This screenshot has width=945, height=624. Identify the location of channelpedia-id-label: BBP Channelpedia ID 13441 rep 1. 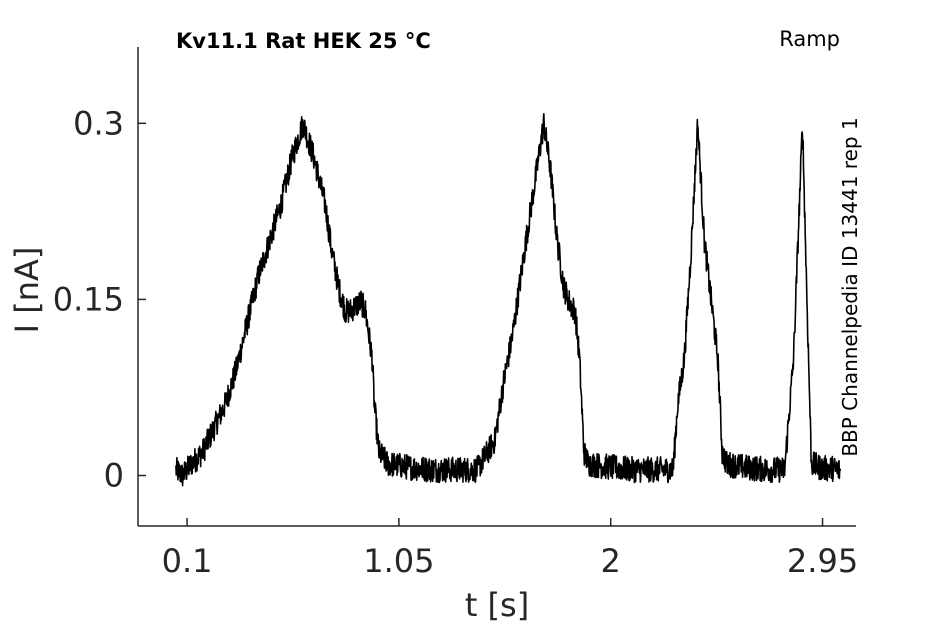
(850, 286).